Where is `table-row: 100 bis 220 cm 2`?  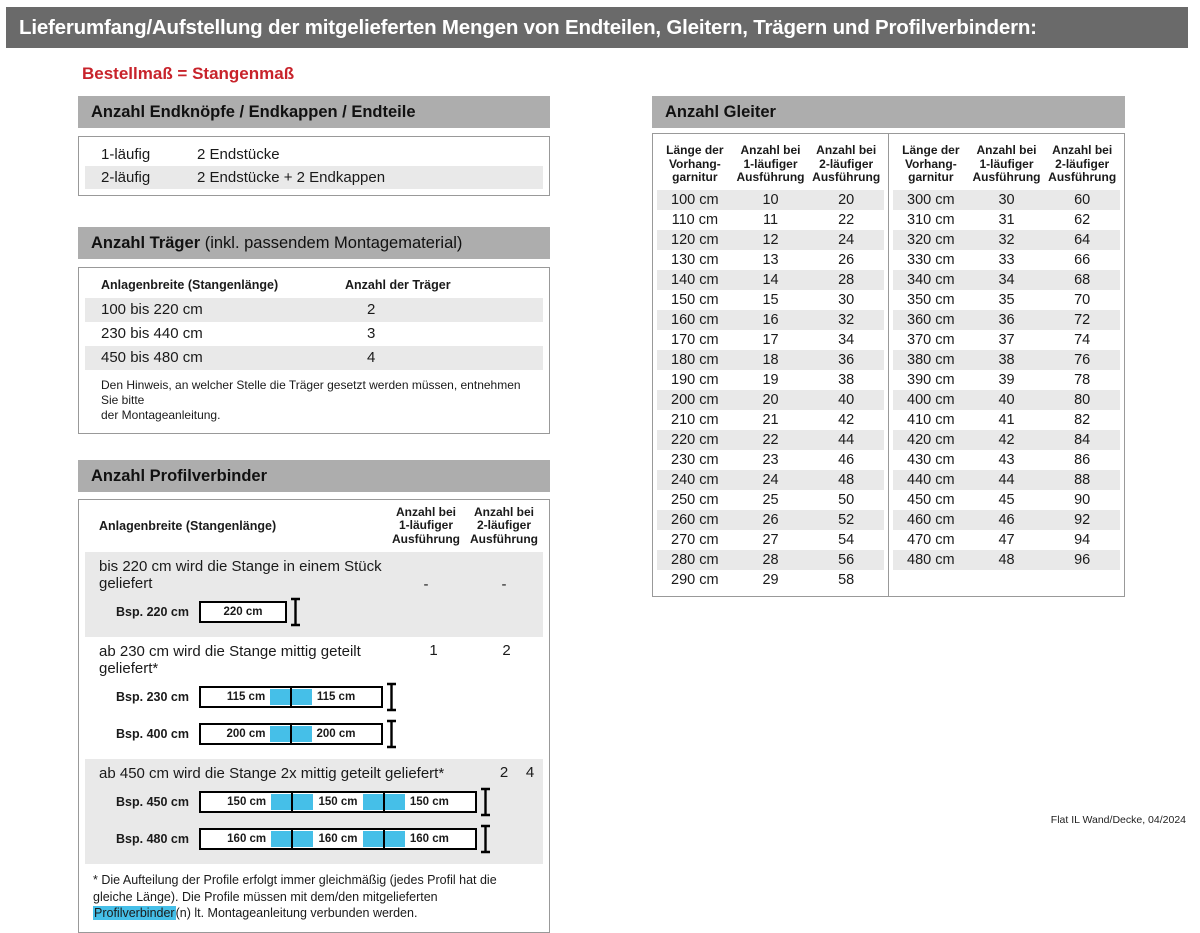 table-row: 100 bis 220 cm 2 is located at coordinates (314, 310).